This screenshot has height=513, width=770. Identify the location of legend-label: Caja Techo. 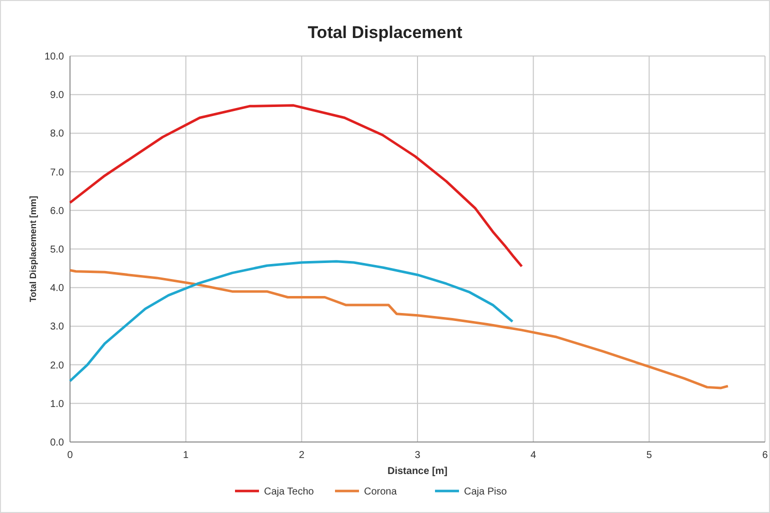
(289, 492).